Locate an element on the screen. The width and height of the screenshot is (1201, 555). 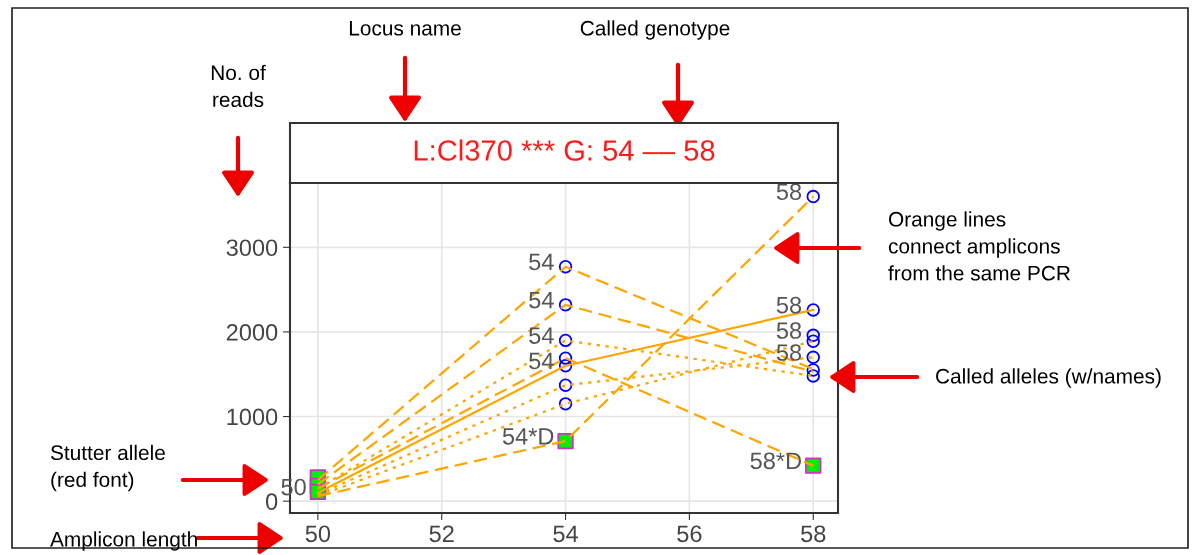
annotation: 54*D is located at coordinates (528, 436).